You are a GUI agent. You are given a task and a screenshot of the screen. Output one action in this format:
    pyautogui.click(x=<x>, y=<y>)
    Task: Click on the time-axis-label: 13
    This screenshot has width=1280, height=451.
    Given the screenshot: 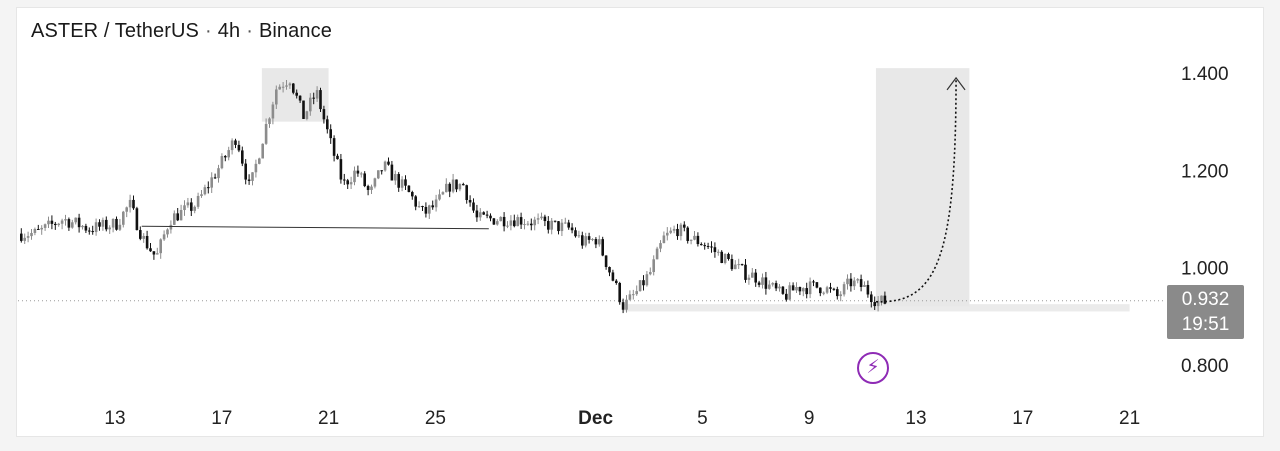 What is the action you would take?
    pyautogui.click(x=114, y=418)
    